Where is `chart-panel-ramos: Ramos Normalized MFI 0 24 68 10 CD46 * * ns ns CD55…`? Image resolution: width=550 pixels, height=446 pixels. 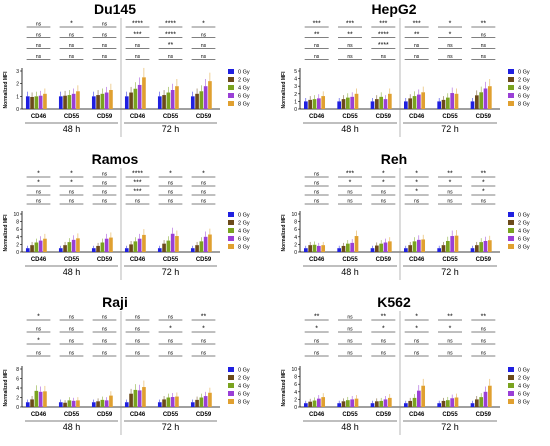 chart-panel-ramos: Ramos Normalized MFI 0 24 68 10 CD46 * * ns ns CD55… is located at coordinates (126, 215).